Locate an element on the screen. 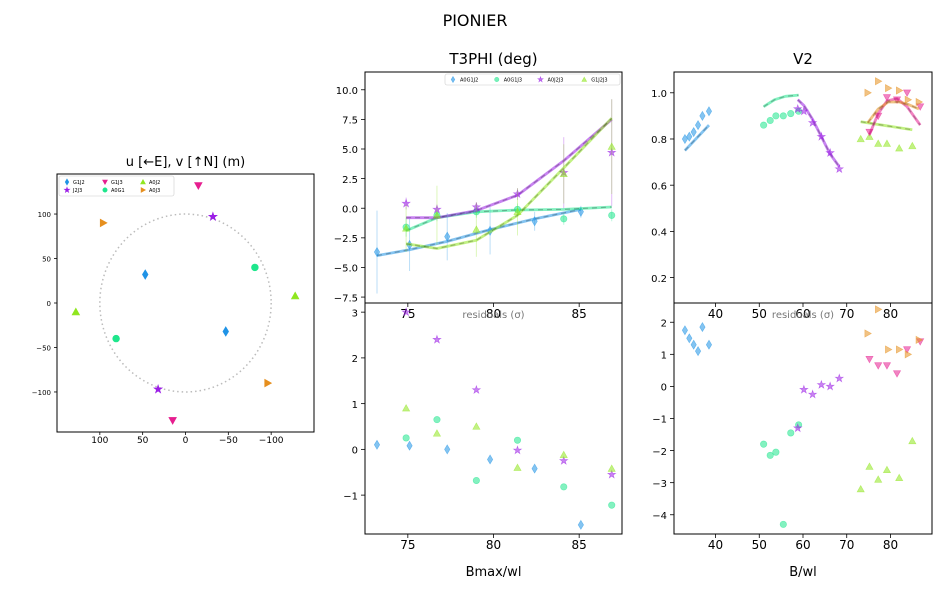 This screenshot has width=950, height=600. y-tick-label: −2 is located at coordinates (659, 452).